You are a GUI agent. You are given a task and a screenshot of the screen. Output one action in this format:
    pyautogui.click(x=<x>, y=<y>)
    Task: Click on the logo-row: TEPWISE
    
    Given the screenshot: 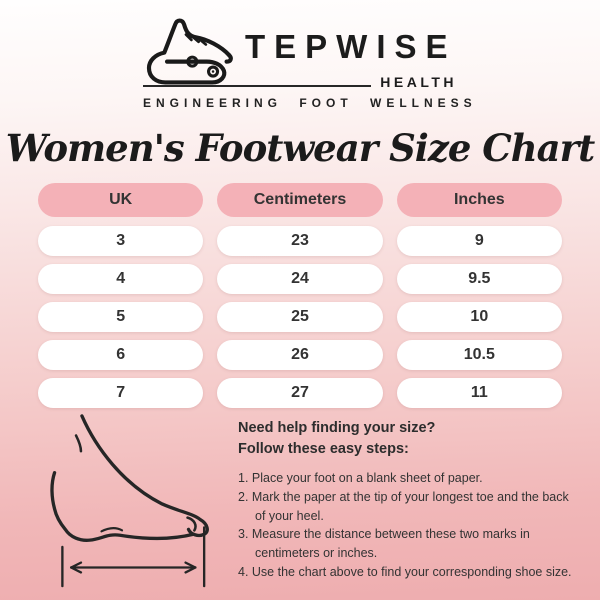 What is the action you would take?
    pyautogui.click(x=300, y=48)
    